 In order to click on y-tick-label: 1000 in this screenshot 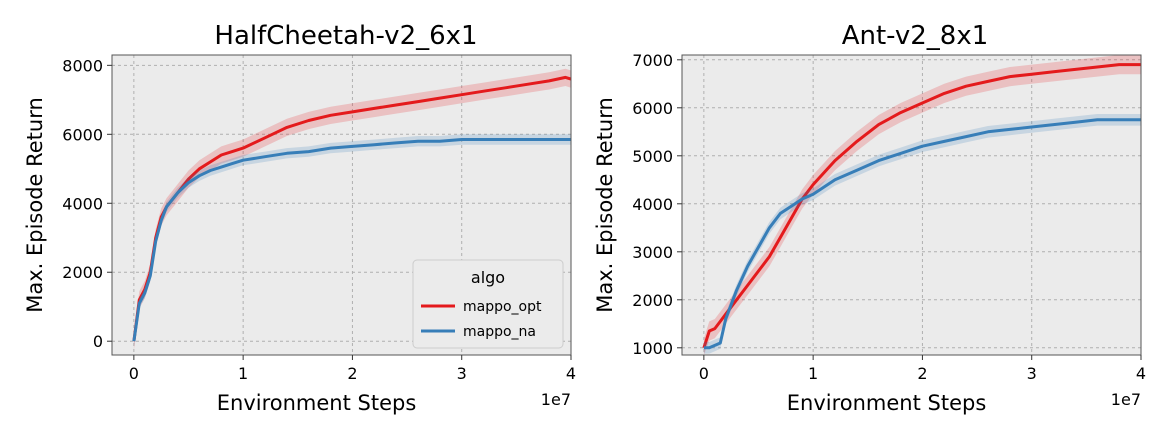, I will do `click(652, 348)`.